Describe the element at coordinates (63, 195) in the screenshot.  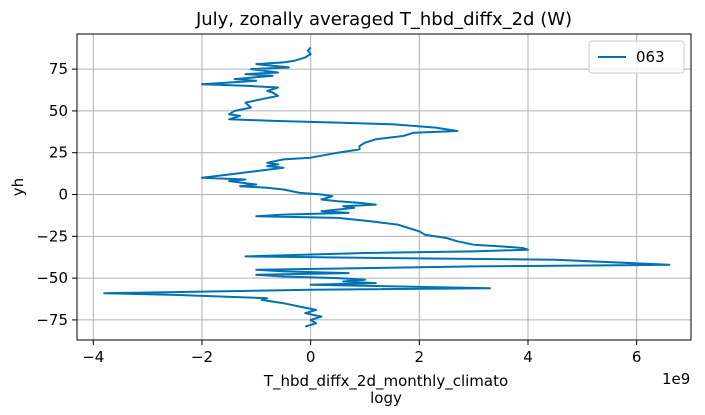
I see `y-tick-label: 0` at that location.